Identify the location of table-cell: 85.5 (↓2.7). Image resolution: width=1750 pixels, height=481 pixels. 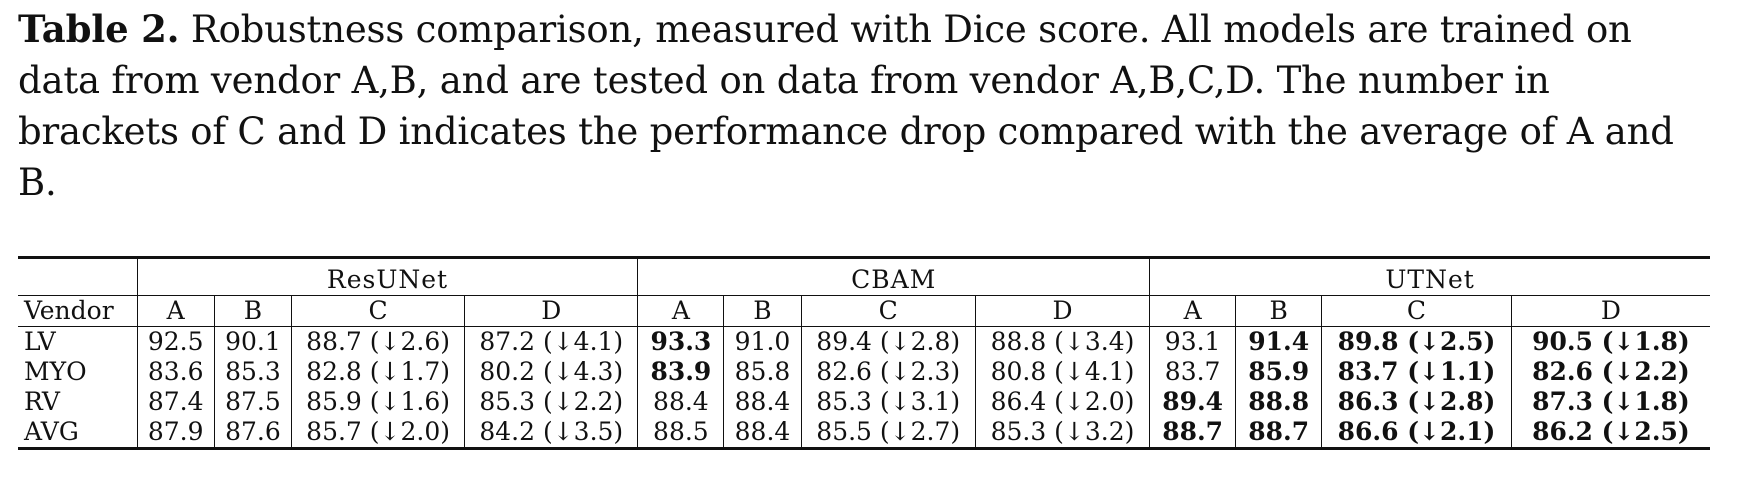
(888, 433).